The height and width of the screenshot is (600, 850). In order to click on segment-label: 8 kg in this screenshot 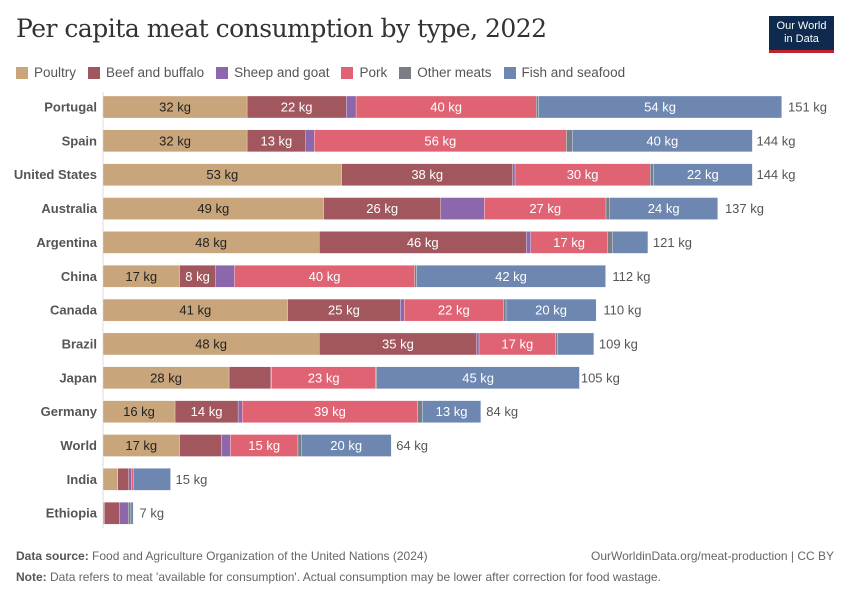, I will do `click(197, 276)`.